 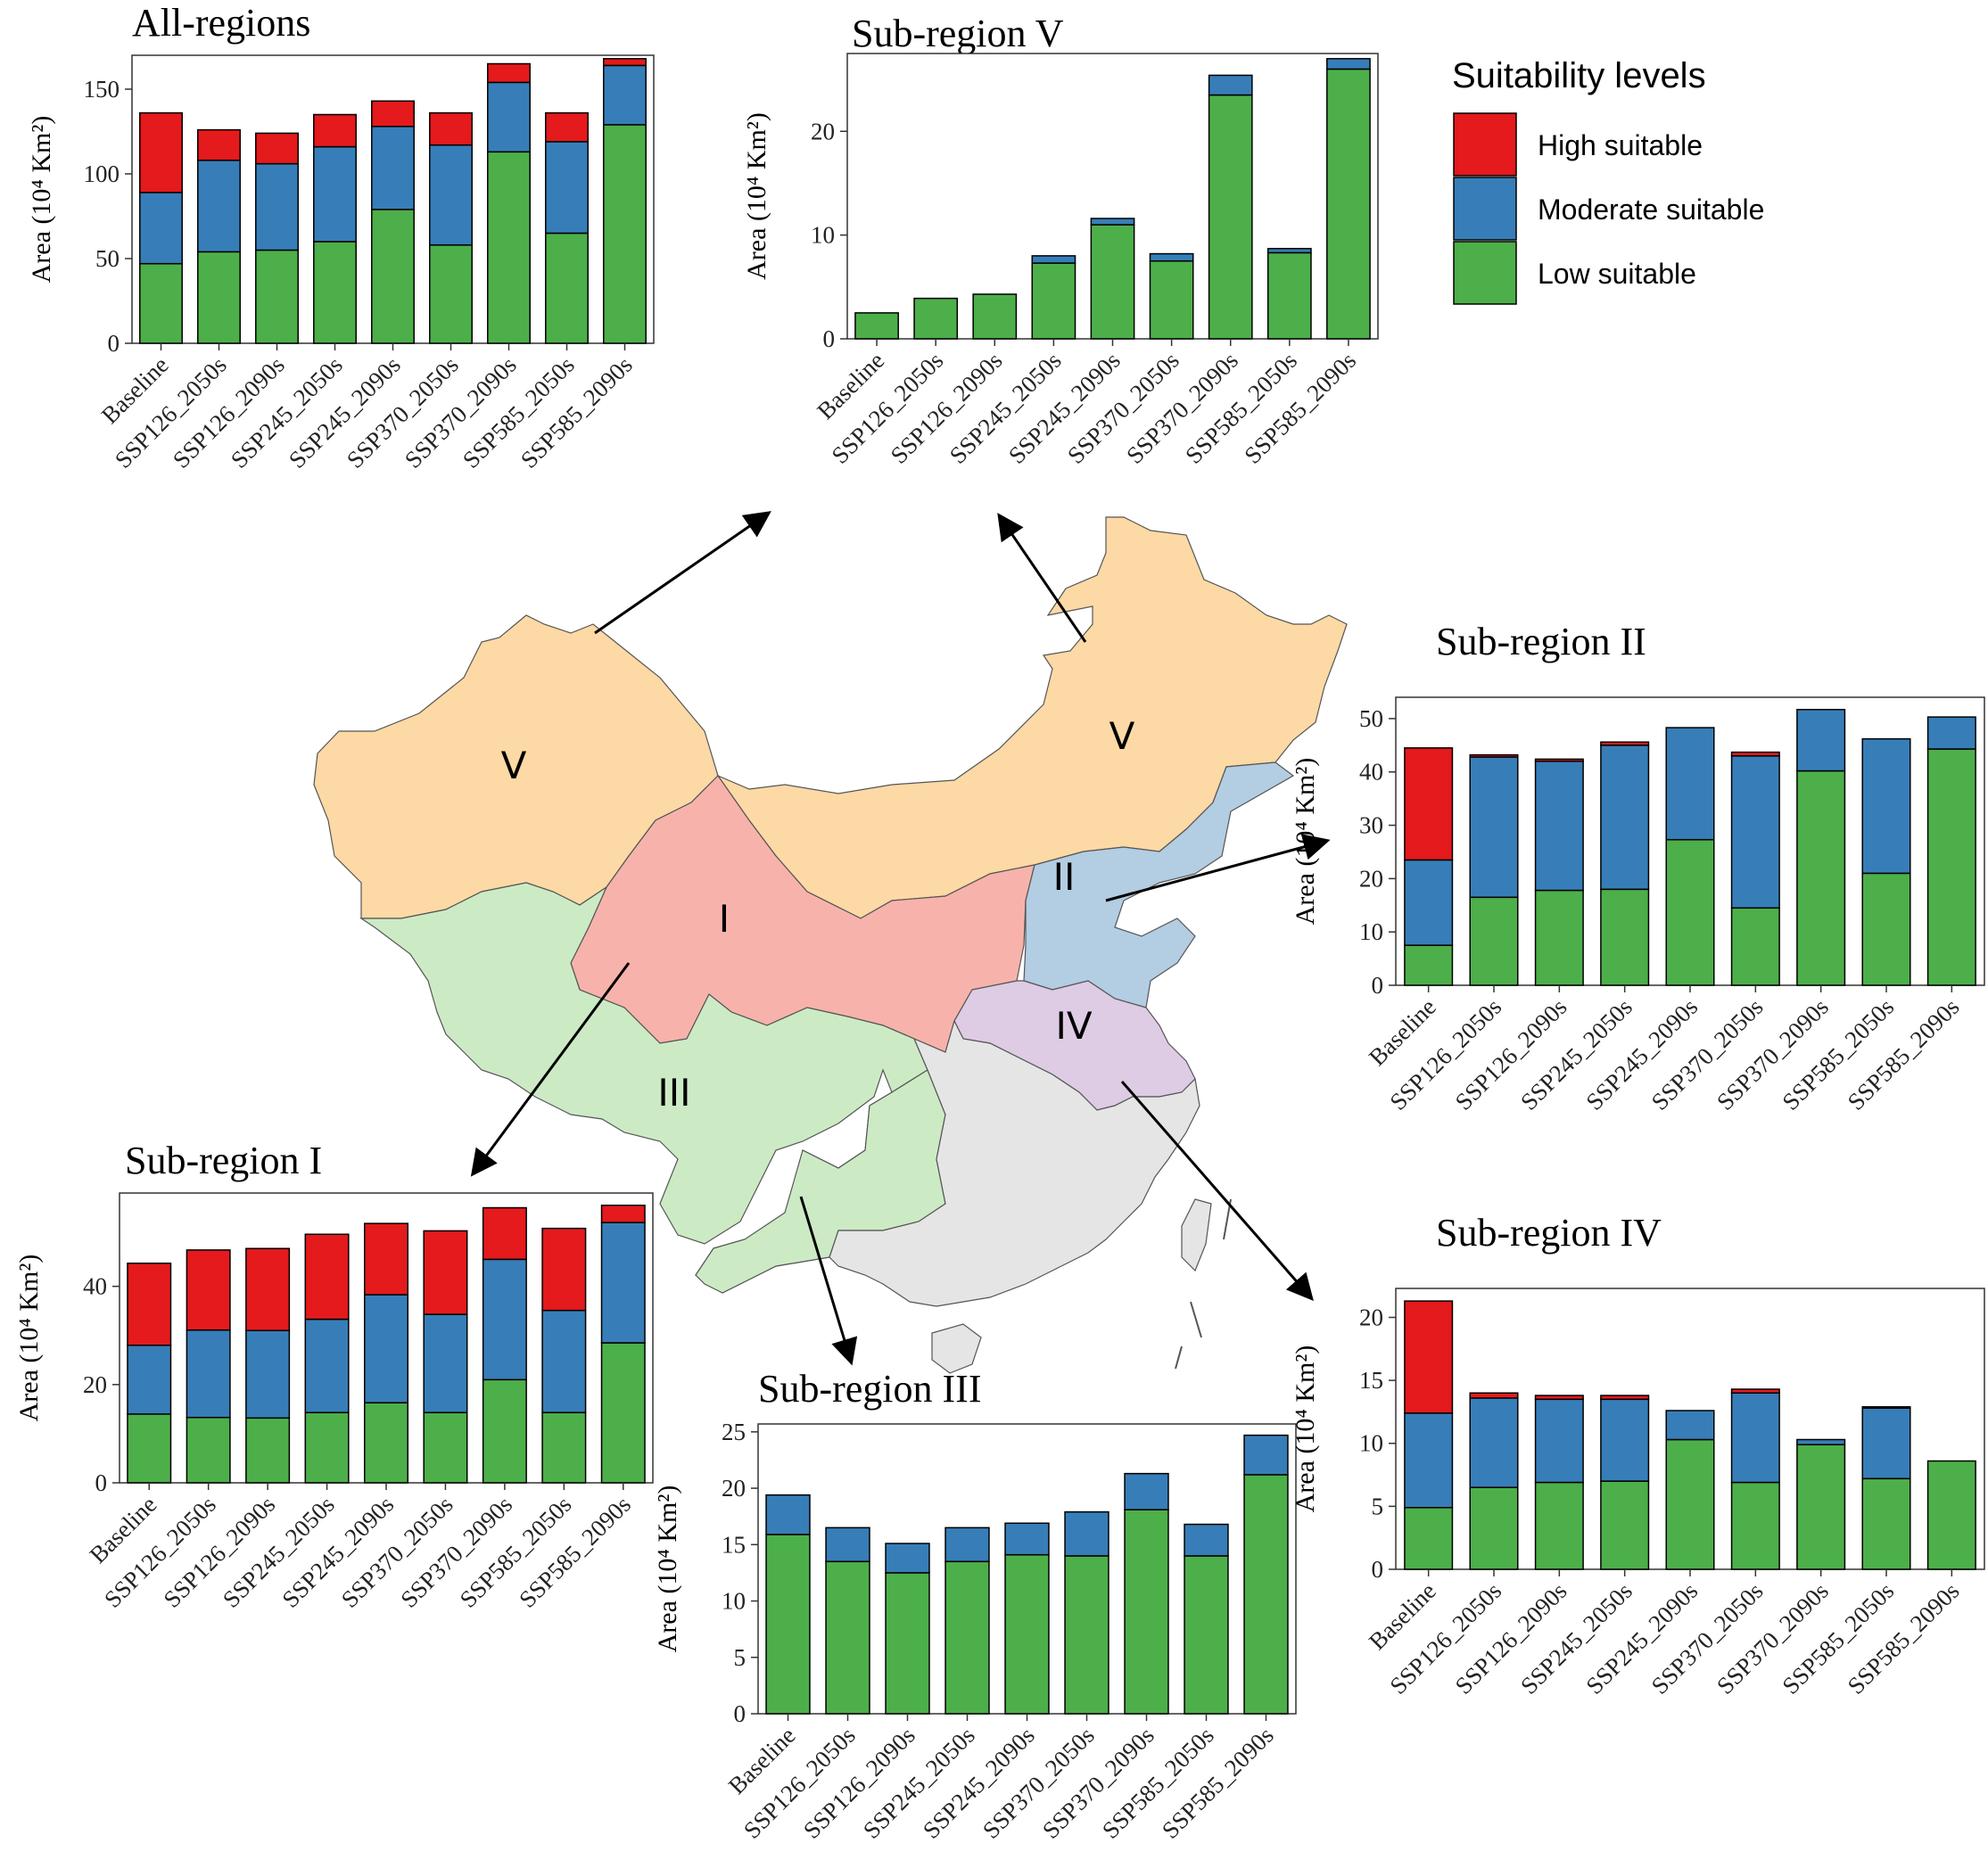 I want to click on chart-title: Sub-region II, so click(x=1541, y=641).